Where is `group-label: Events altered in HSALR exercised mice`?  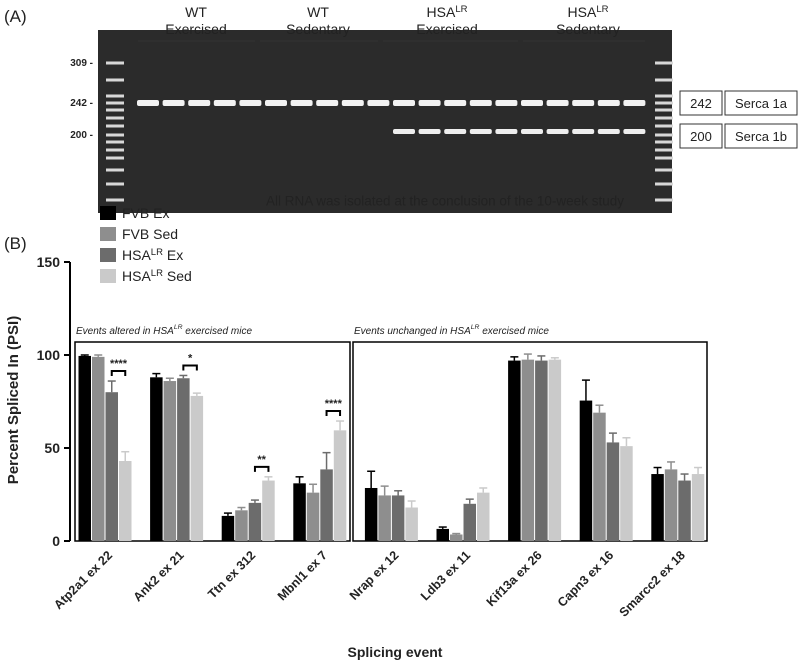
group-label: Events altered in HSALR exercised mice is located at coordinates (164, 330).